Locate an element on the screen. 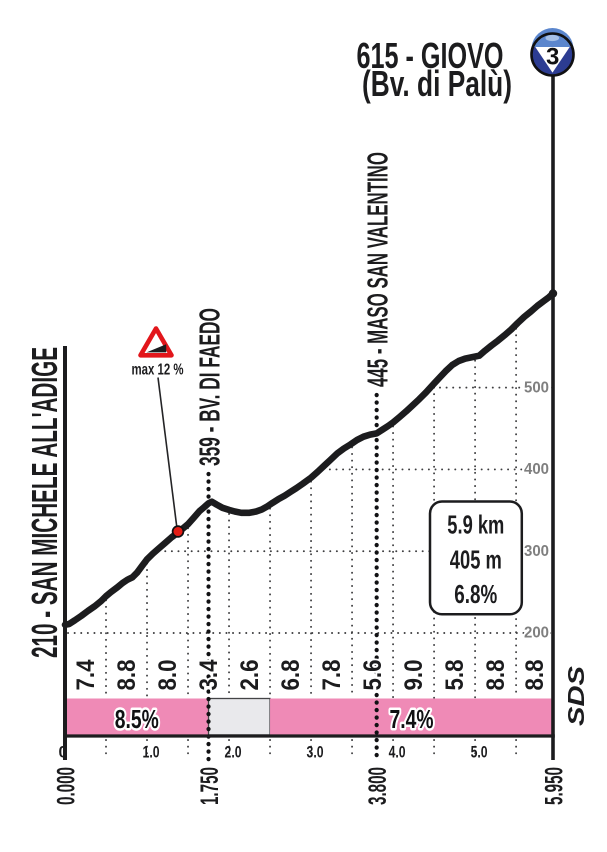 The height and width of the screenshot is (852, 607). km-tick-label: 2.0 is located at coordinates (233, 752).